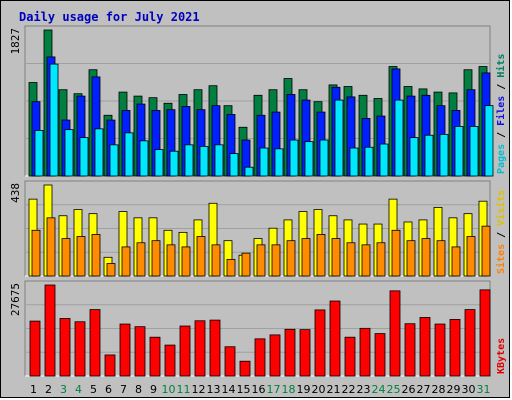 This screenshot has width=512, height=400. What do you see at coordinates (349, 389) in the screenshot?
I see `x-label-day-22: 22` at bounding box center [349, 389].